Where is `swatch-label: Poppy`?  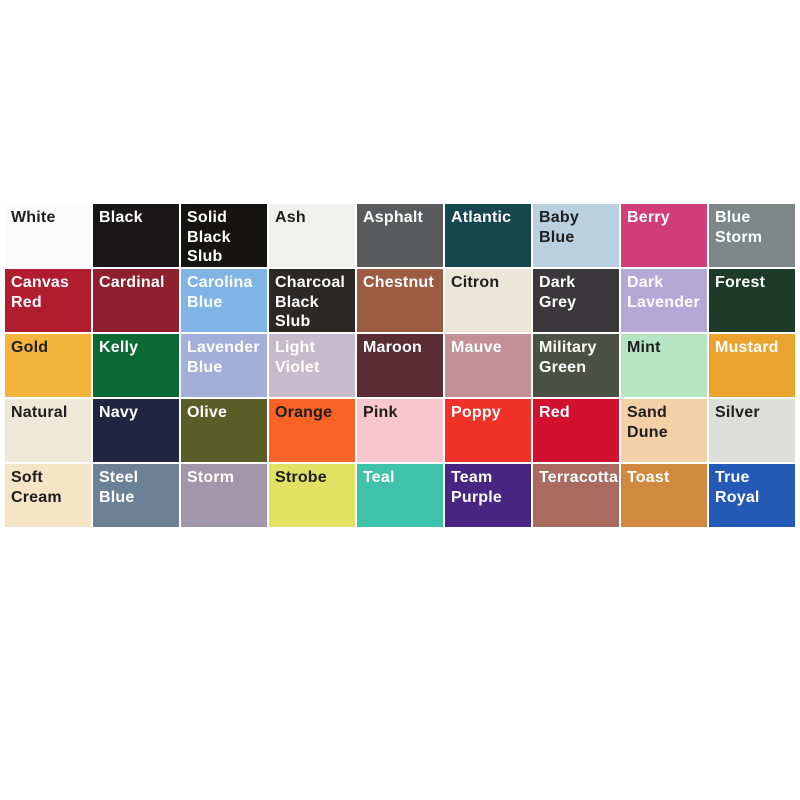
swatch-label: Poppy is located at coordinates (476, 412).